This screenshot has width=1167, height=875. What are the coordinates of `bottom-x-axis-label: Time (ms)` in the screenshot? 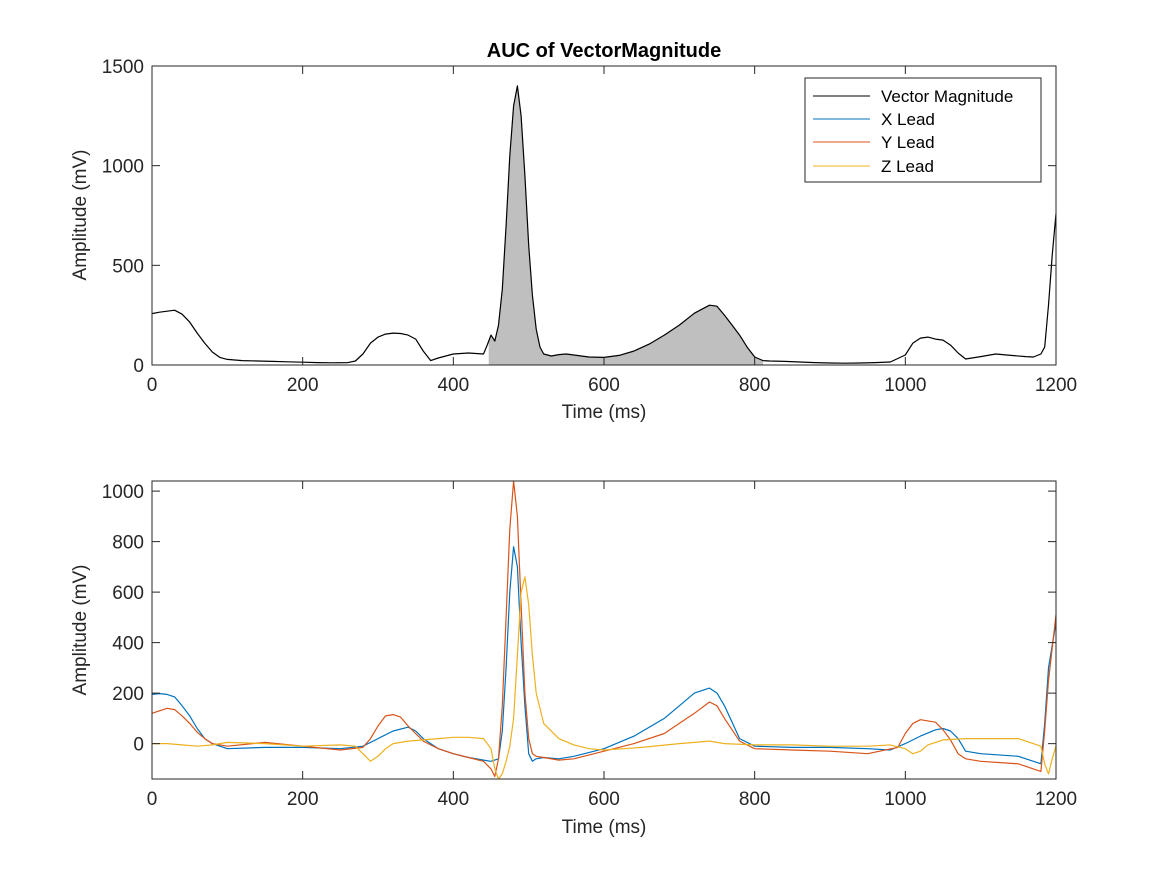 It's located at (604, 827).